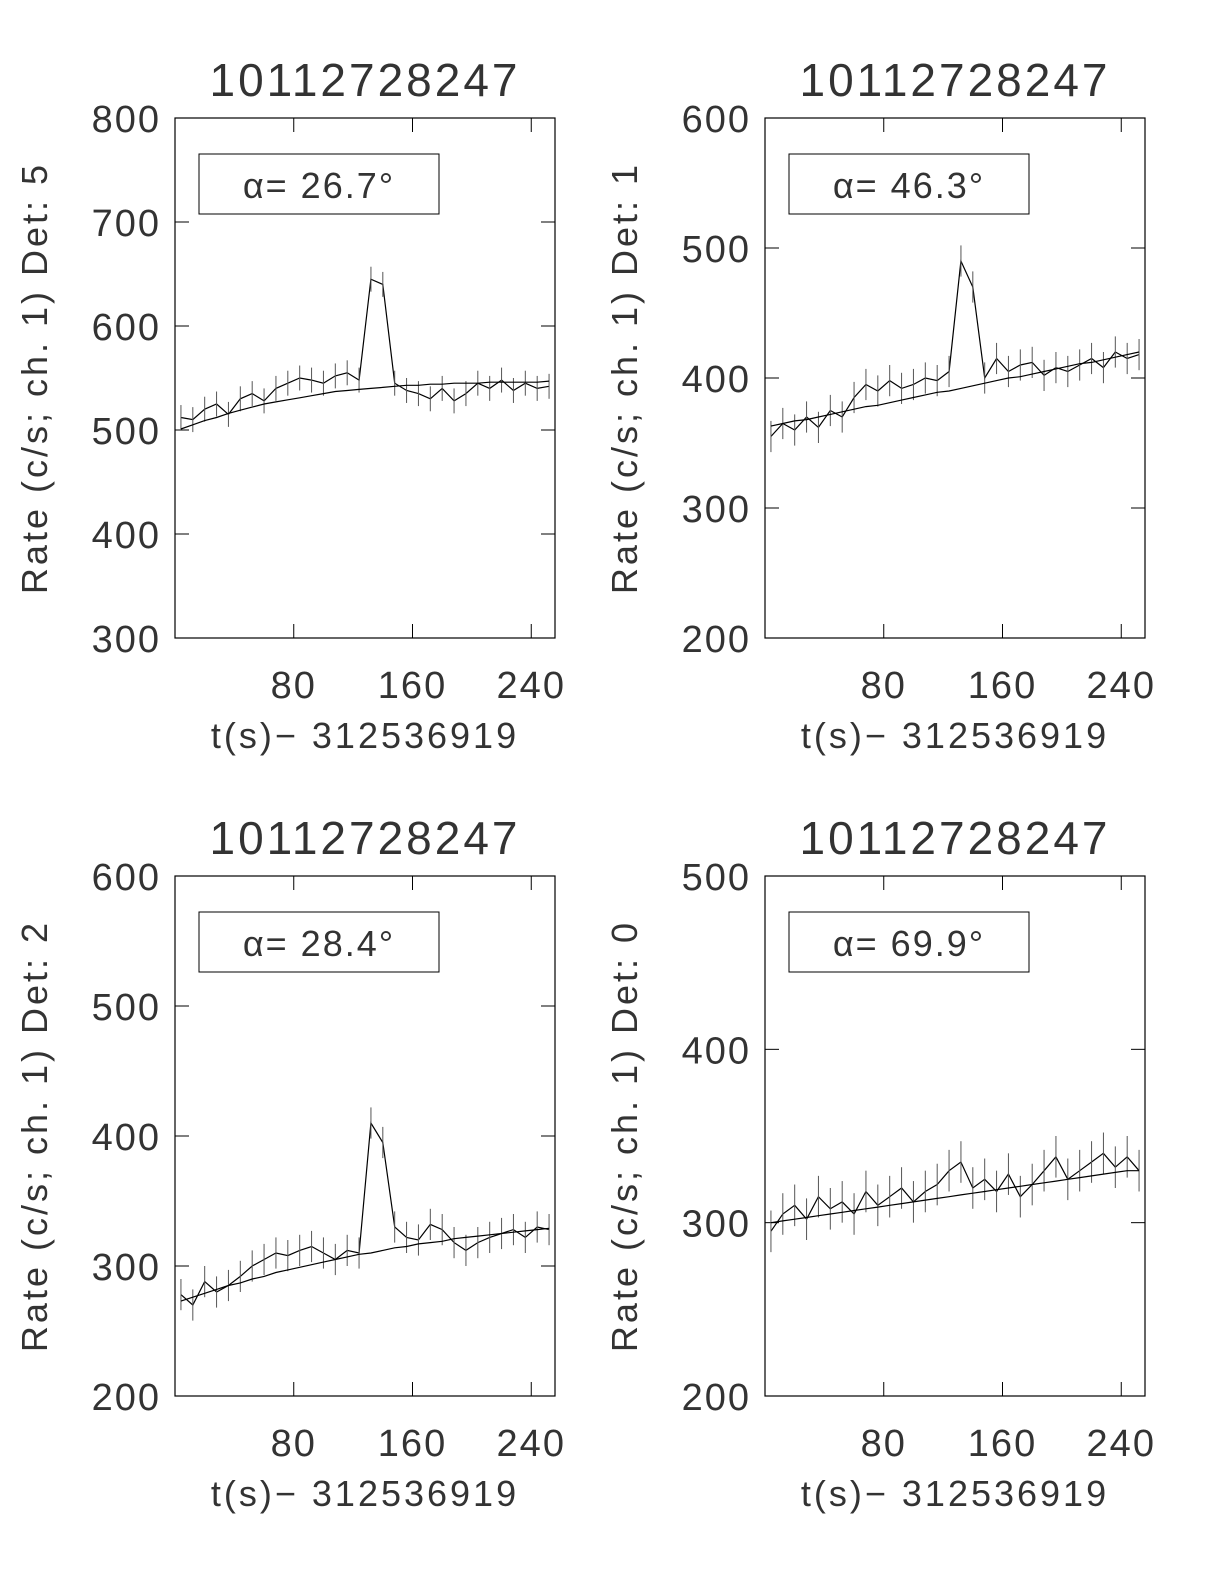 Image resolution: width=1224 pixels, height=1584 pixels. I want to click on y-axis-label: Rate (c/s; ch. 1) Det: 1, so click(624, 378).